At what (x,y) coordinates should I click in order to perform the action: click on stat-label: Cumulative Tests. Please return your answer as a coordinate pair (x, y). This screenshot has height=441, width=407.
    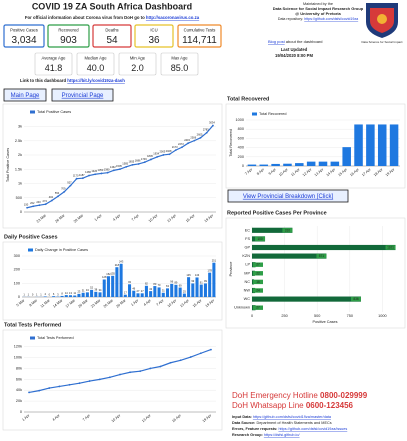
    Looking at the image, I should click on (200, 30).